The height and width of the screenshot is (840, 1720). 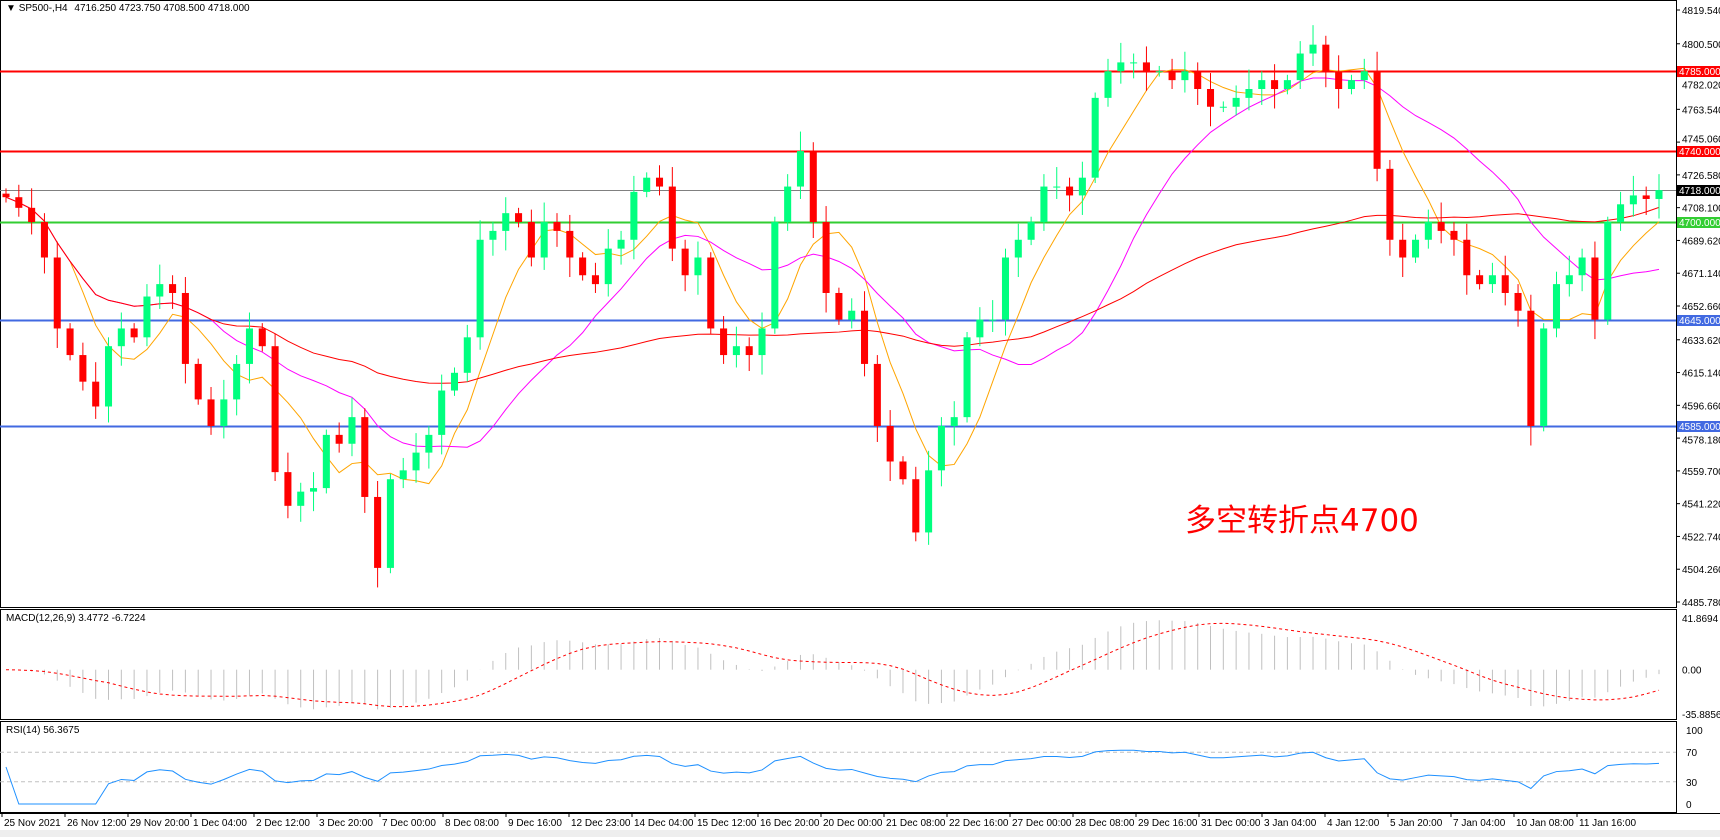 I want to click on time-tick-label: 4 Jan 12:00, so click(x=1353, y=823).